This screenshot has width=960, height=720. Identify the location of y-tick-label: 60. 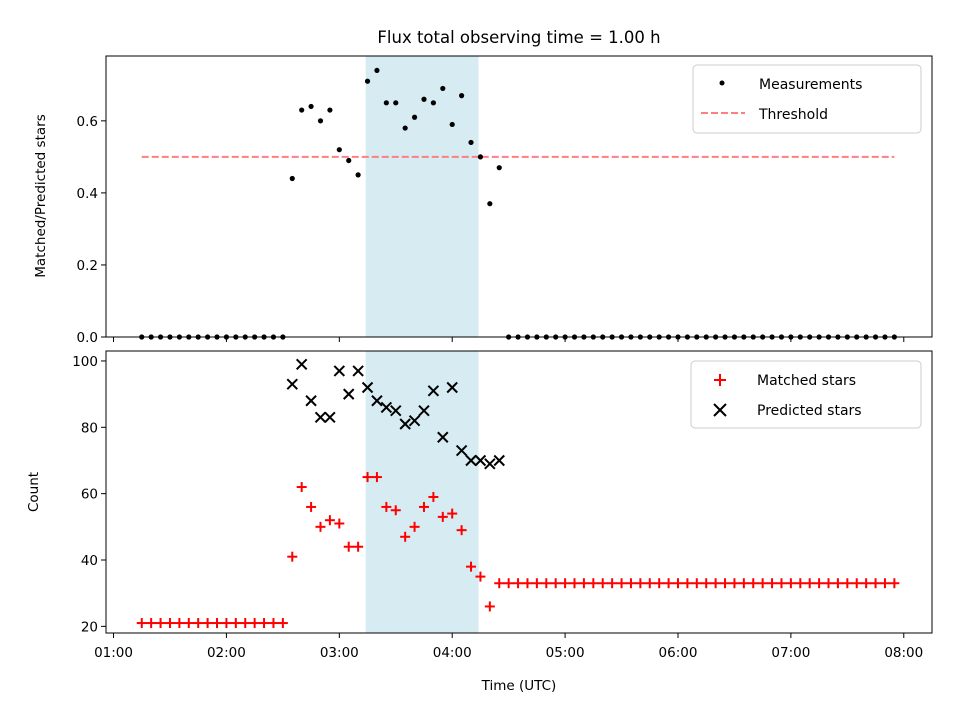
(89, 495).